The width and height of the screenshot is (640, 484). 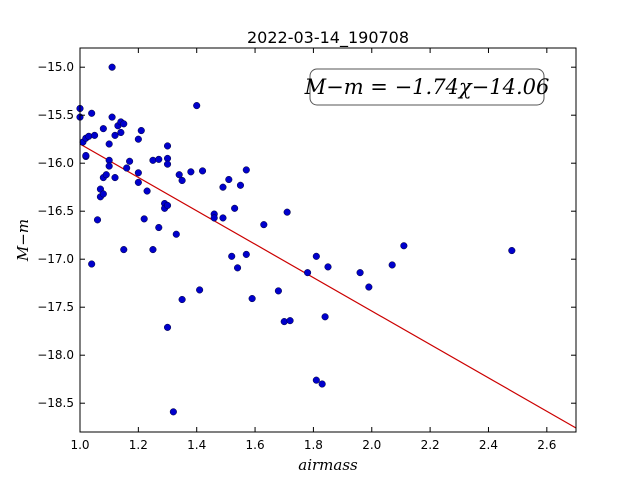 I want to click on x-tick-label: 1.2, so click(x=138, y=445).